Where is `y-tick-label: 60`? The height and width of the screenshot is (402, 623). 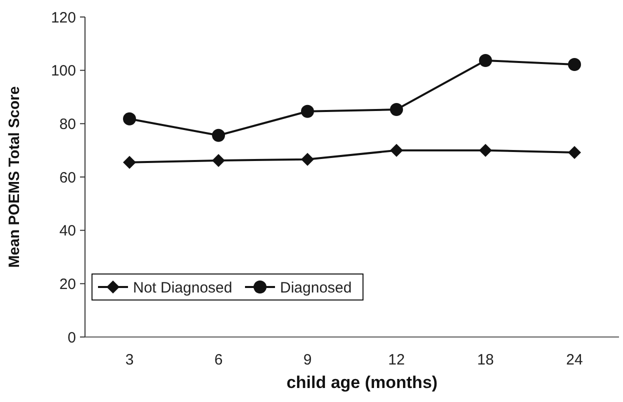
y-tick-label: 60 is located at coordinates (67, 177).